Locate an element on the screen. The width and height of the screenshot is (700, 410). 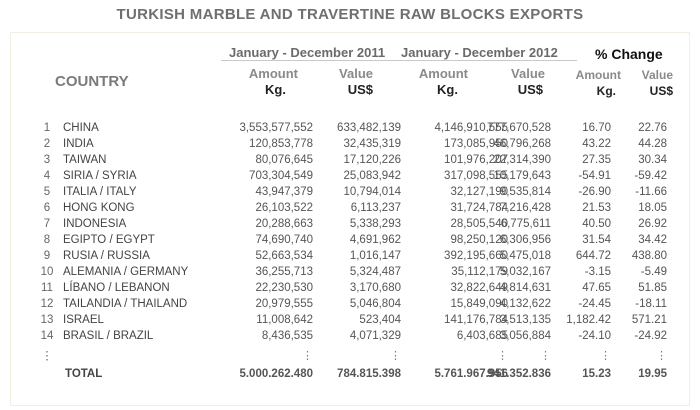
pct-change-value: 51.85 is located at coordinates (652, 288).